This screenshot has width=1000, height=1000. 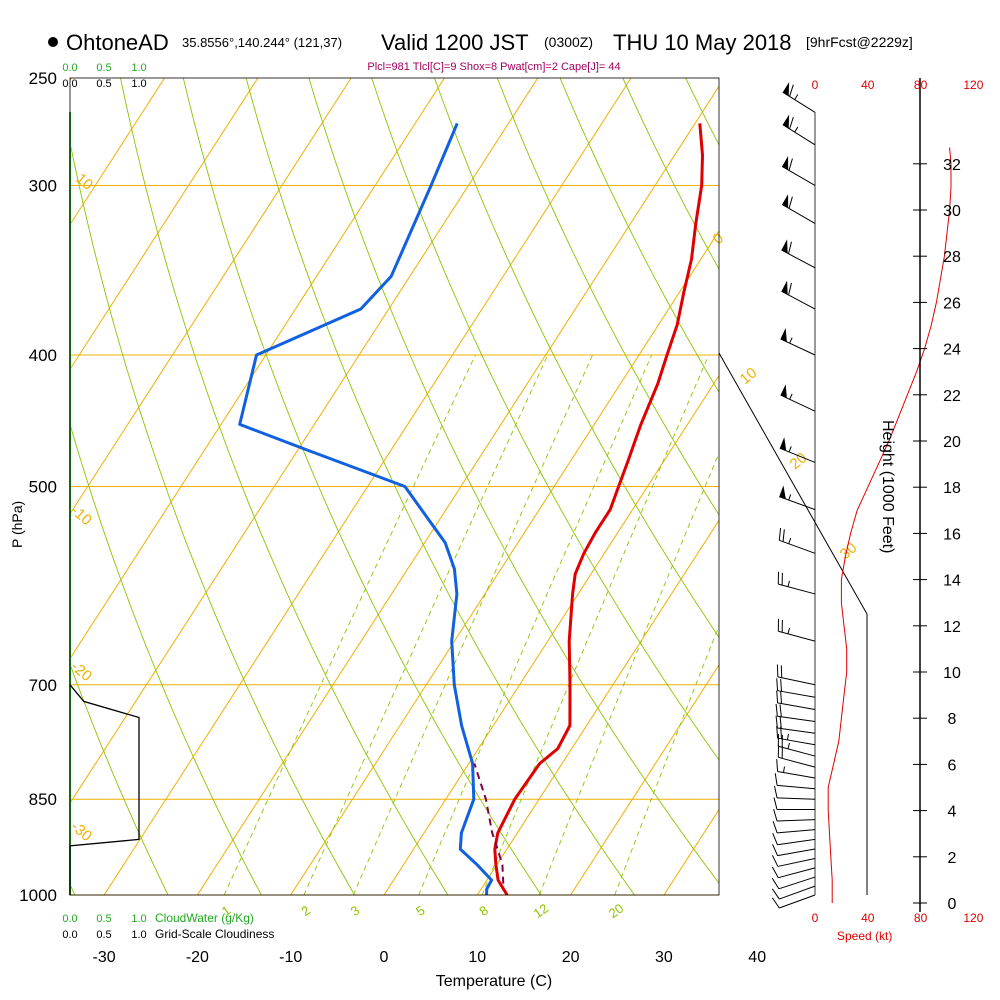 What do you see at coordinates (507, 905) in the screenshot?
I see `surface-temperature-marker` at bounding box center [507, 905].